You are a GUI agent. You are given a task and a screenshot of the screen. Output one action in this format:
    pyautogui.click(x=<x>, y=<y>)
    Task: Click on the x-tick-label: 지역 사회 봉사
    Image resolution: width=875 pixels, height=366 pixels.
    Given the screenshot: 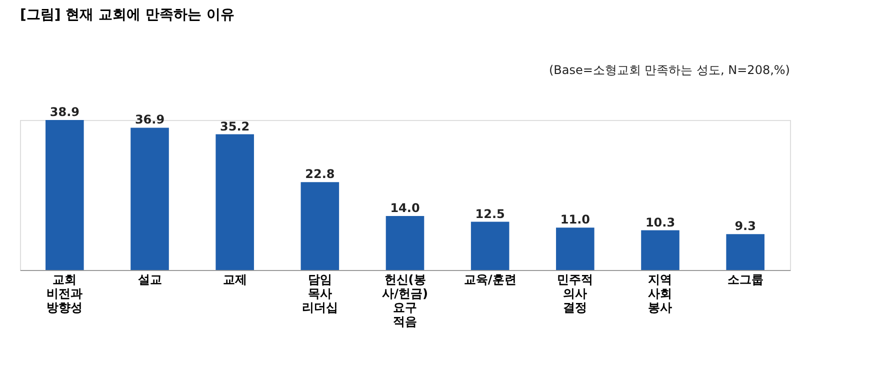 What is the action you would take?
    pyautogui.click(x=660, y=293)
    